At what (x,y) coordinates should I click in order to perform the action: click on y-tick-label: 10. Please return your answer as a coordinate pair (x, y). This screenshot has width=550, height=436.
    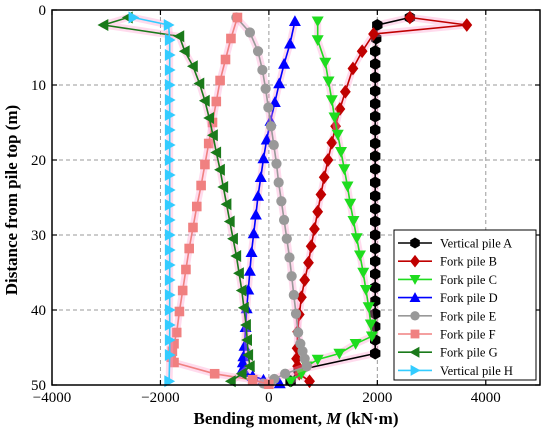
    Looking at the image, I should click on (38, 86).